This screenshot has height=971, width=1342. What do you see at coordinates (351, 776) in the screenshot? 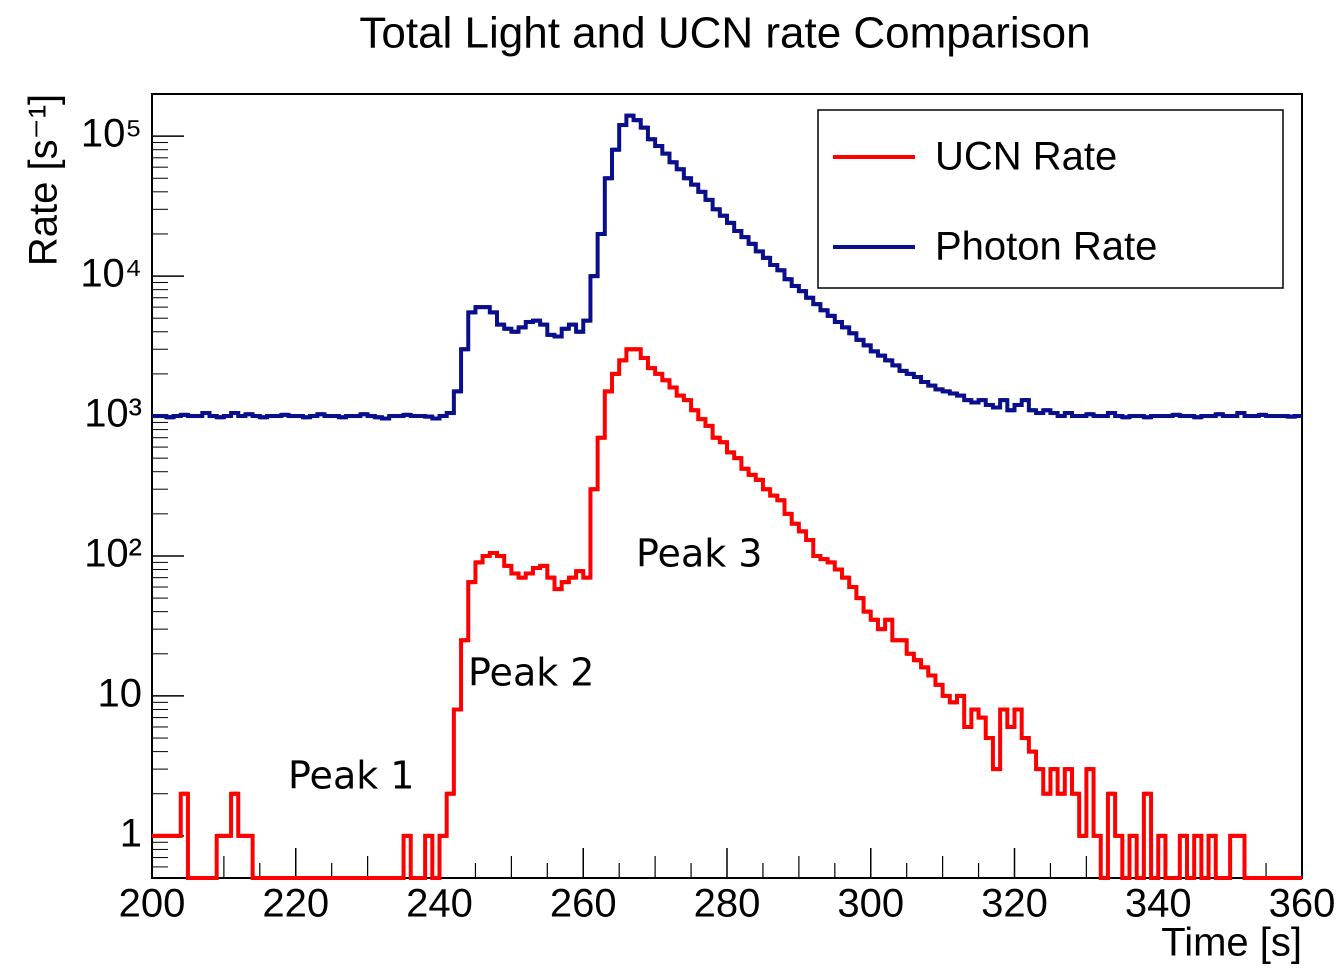
I see `annotation: Peak 1` at bounding box center [351, 776].